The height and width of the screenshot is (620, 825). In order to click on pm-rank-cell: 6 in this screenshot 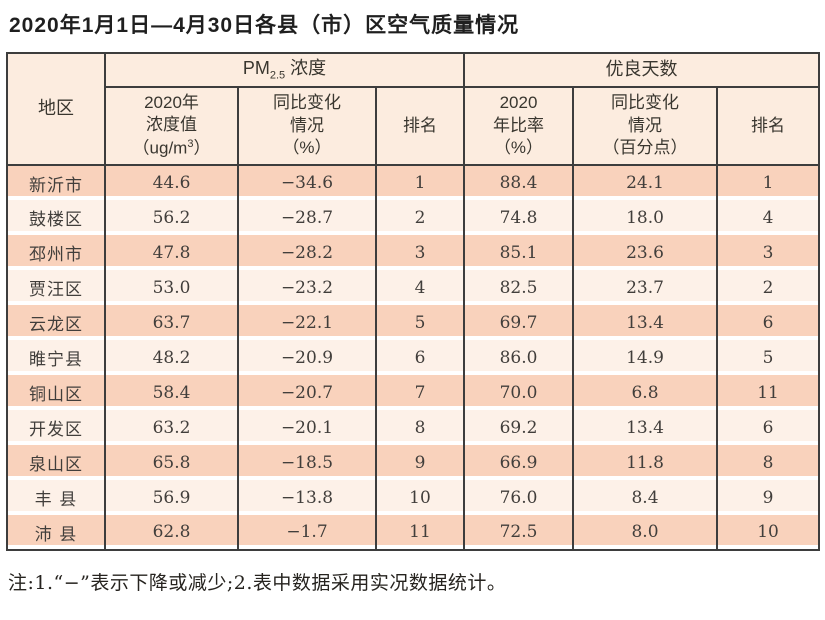, I will do `click(420, 357)`.